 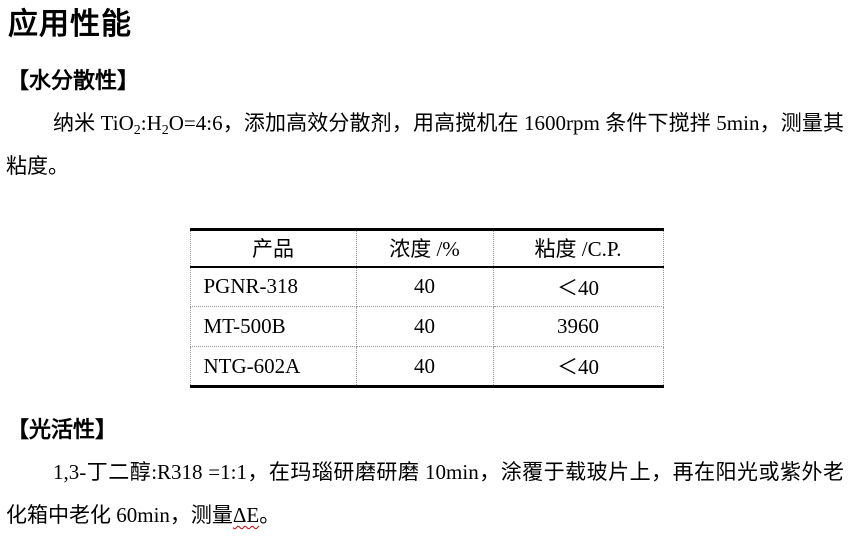 I want to click on table-row: NTG-602A 40 ＜40, so click(x=426, y=366).